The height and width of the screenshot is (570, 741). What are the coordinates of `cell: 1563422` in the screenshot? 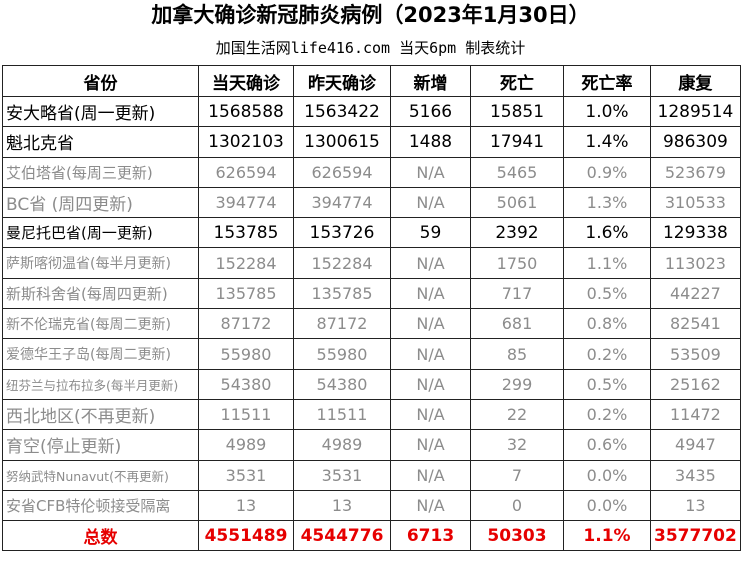 It's located at (342, 111).